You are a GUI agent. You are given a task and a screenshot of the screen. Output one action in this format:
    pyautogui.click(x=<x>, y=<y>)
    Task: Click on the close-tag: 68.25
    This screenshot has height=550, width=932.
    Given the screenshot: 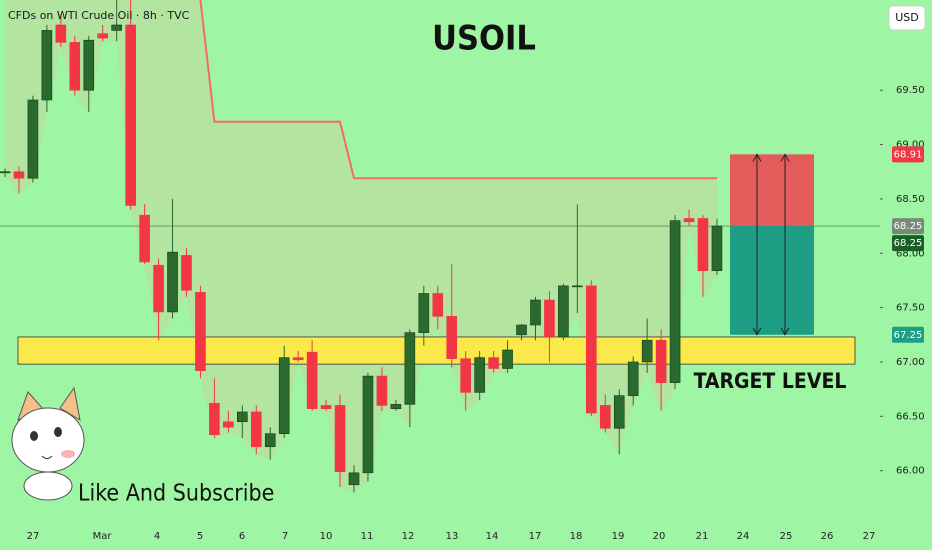 What is the action you would take?
    pyautogui.click(x=908, y=243)
    